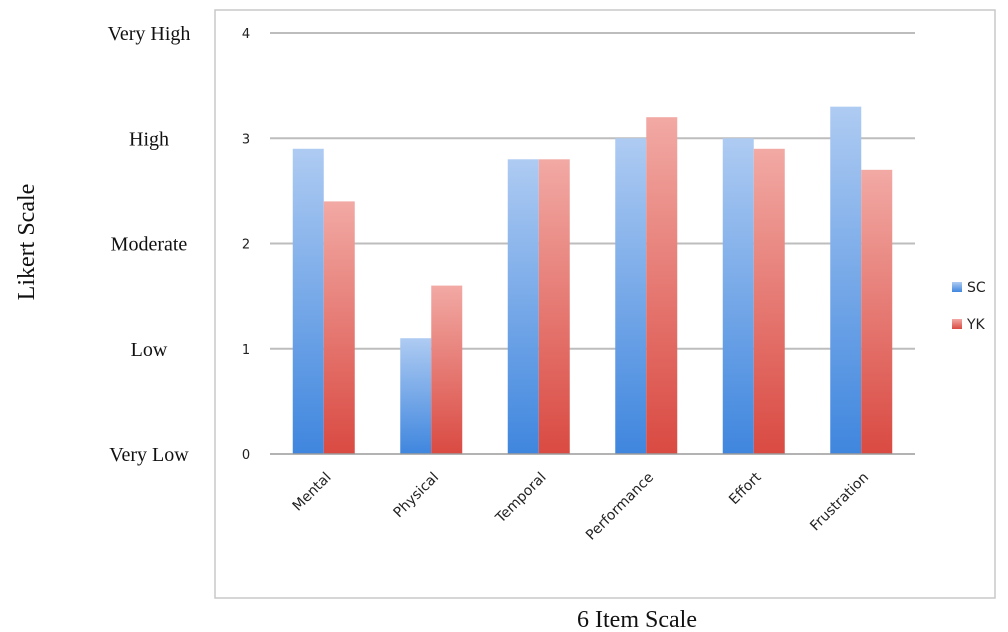  Describe the element at coordinates (447, 369) in the screenshot. I see `bar-yk-physical` at that location.